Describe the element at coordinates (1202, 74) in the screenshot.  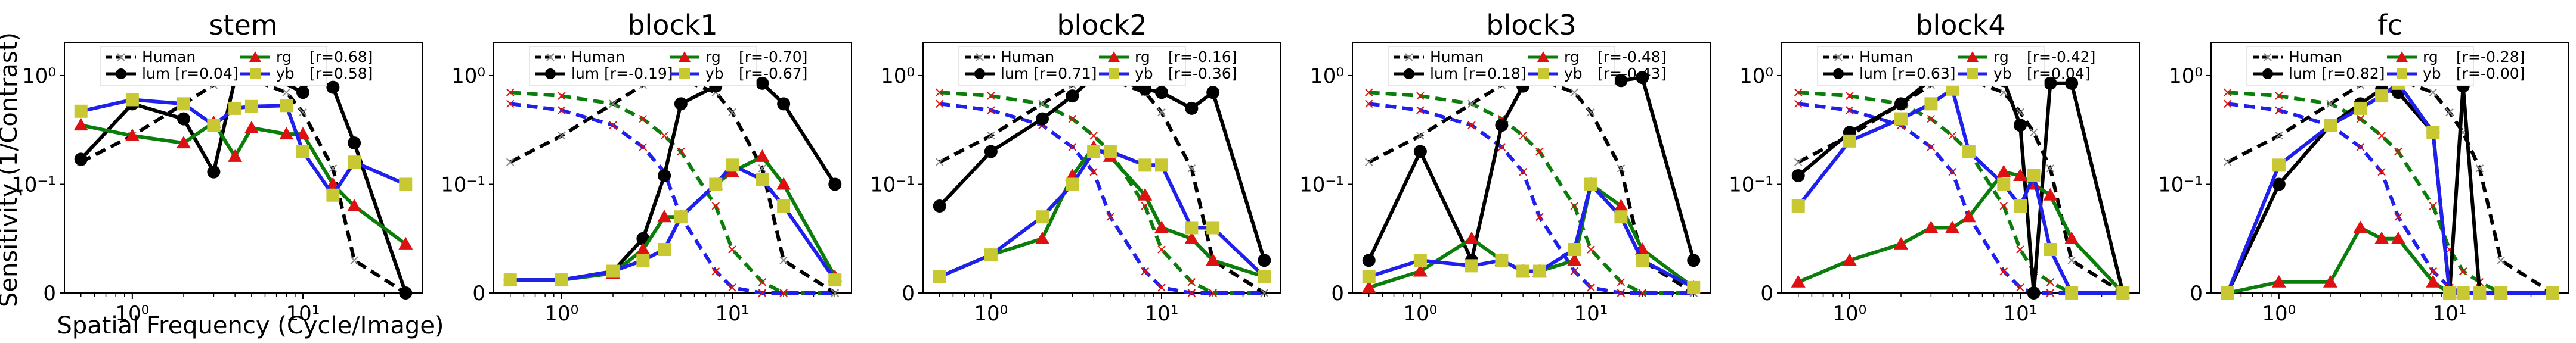
I see `legend-yb-r: [r=-0.36]` at that location.